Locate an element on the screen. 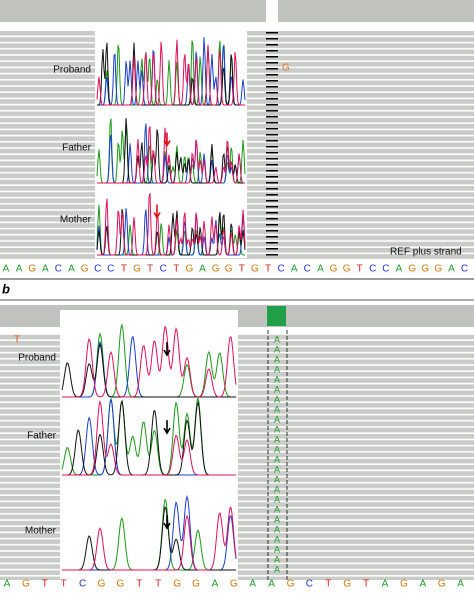 The width and height of the screenshot is (474, 593). chromatogram-box is located at coordinates (171, 144).